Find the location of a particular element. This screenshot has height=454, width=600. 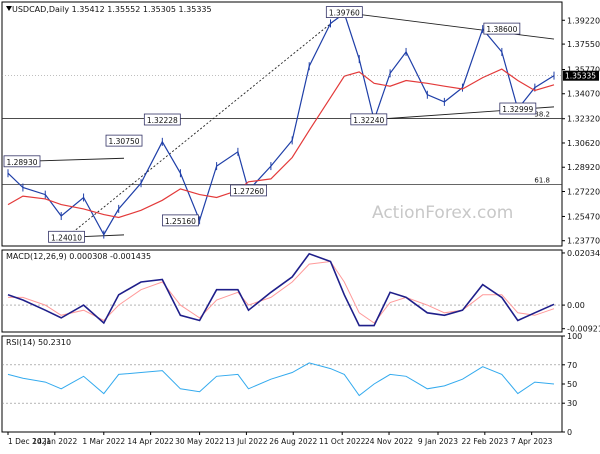

x-tick-label: 13 Jul 2022 is located at coordinates (246, 441).